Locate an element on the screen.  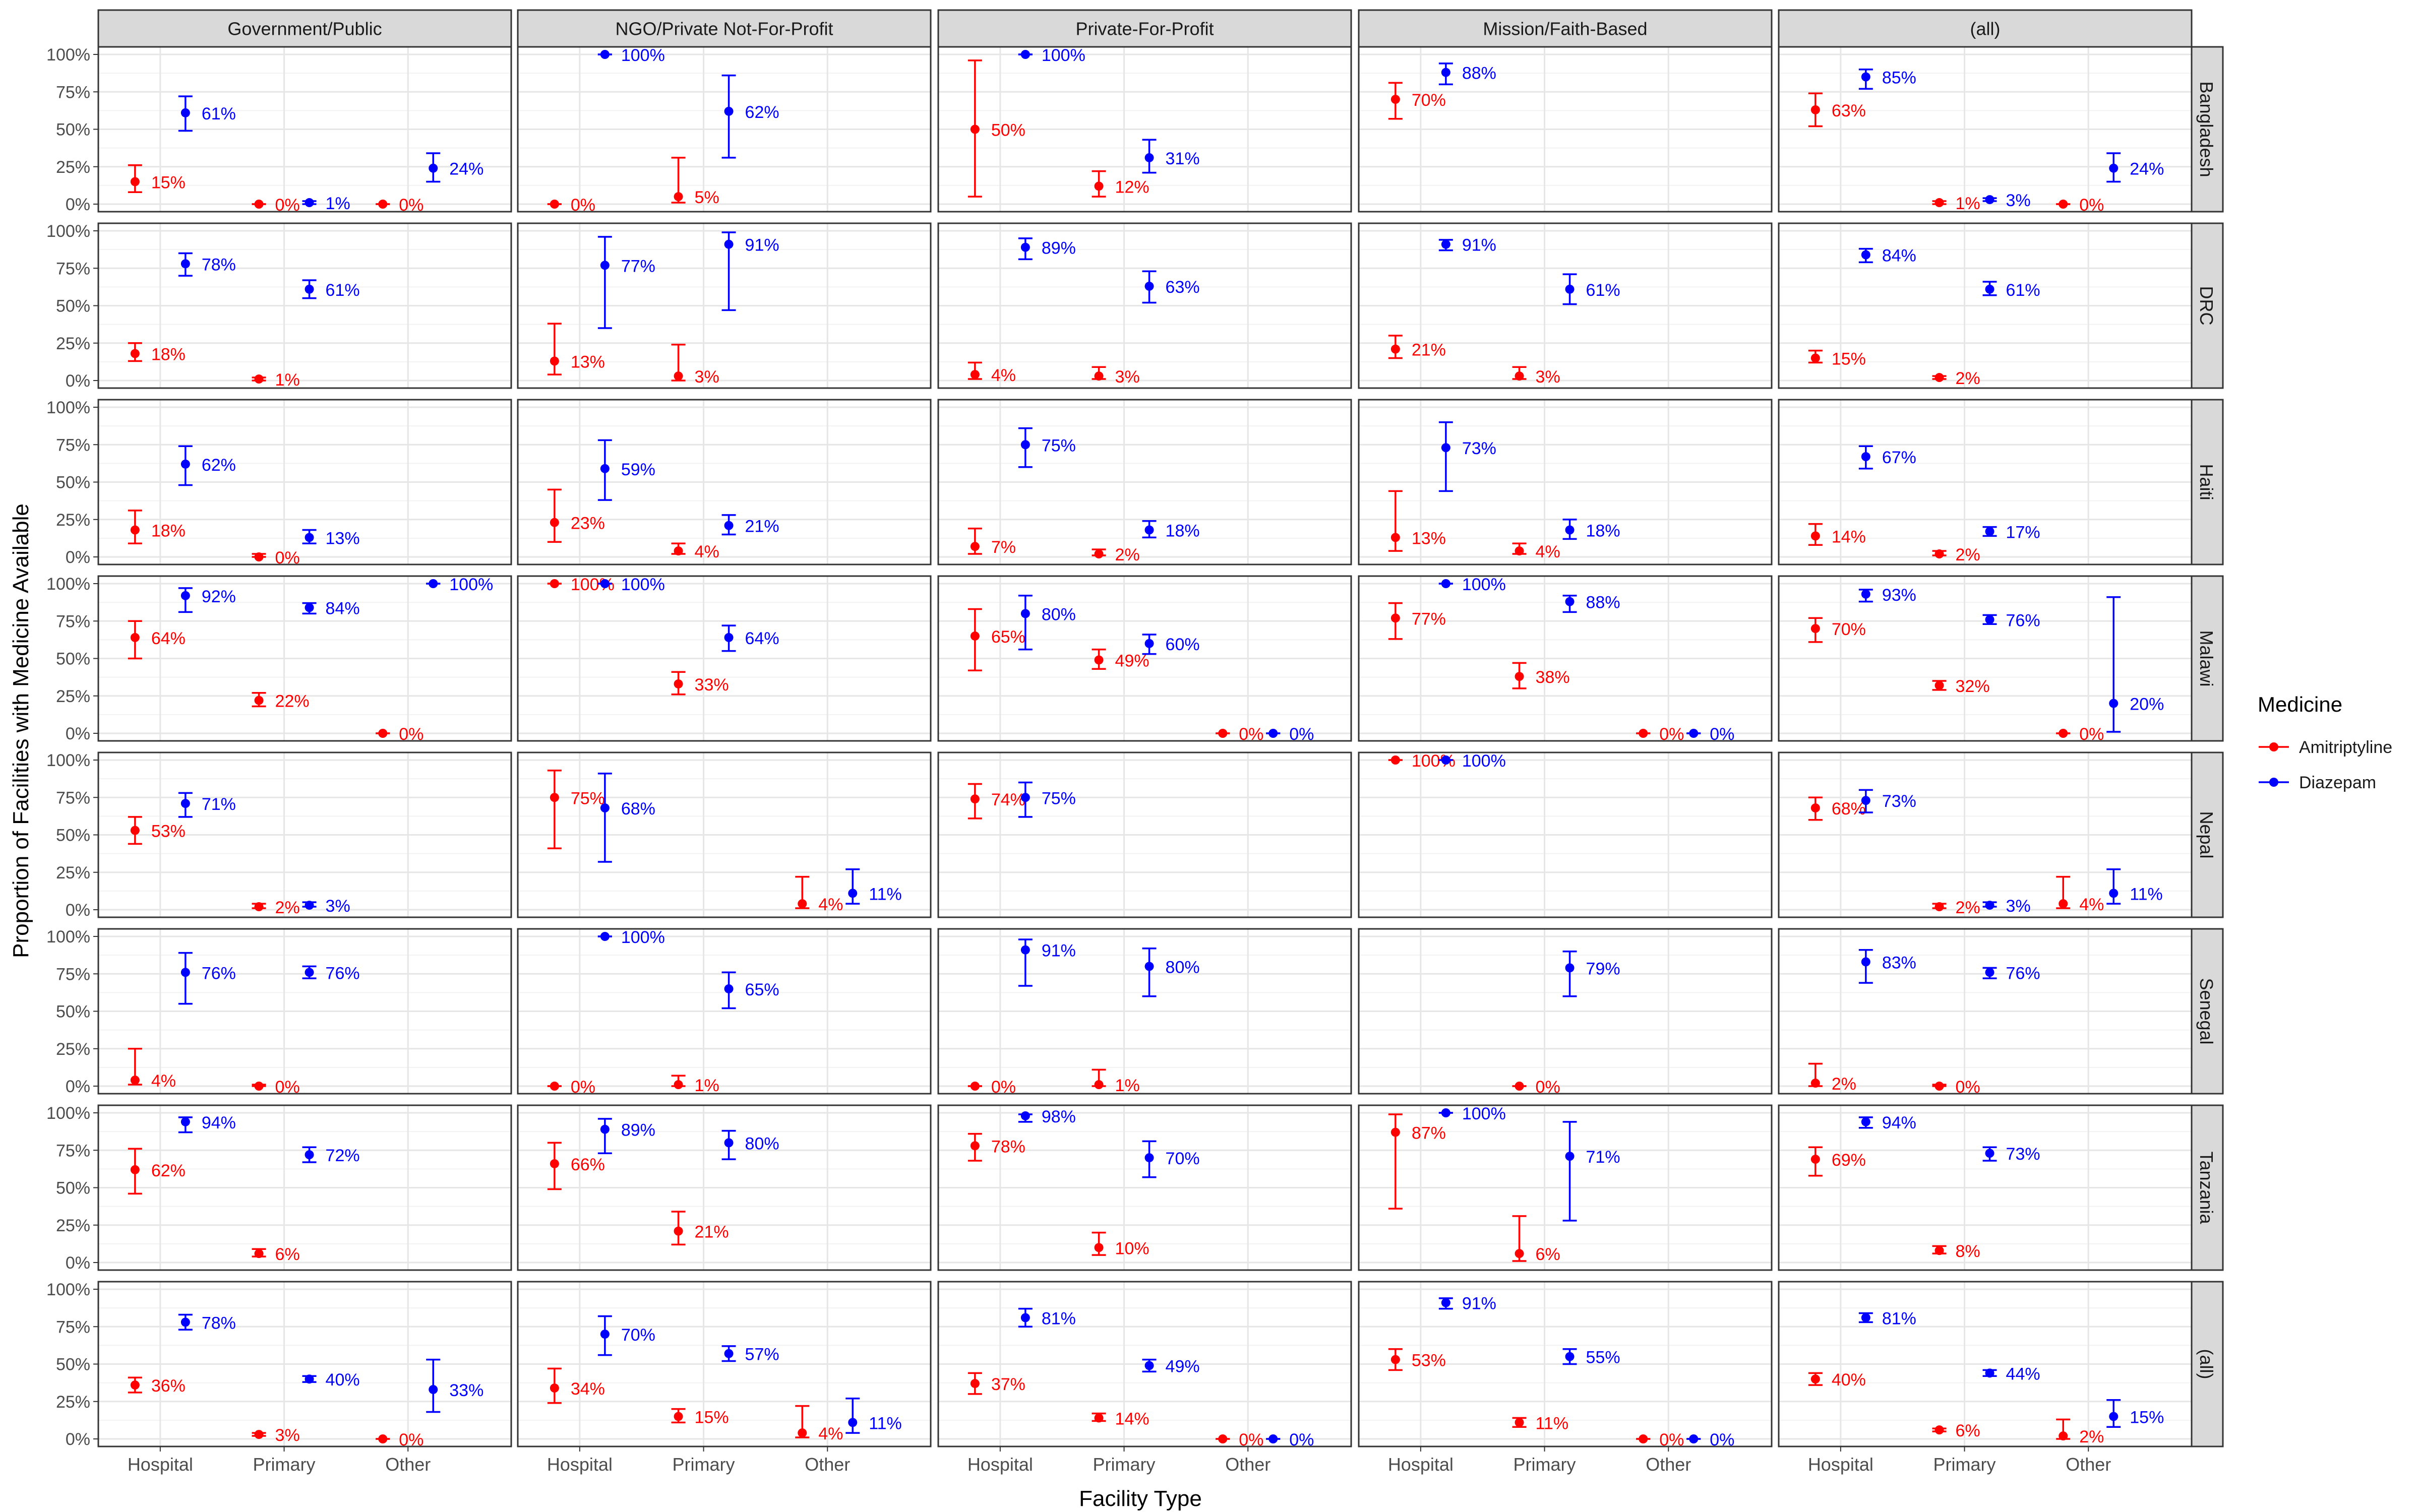
facet-panel: 0% 1%91%80% is located at coordinates (1144, 1013).